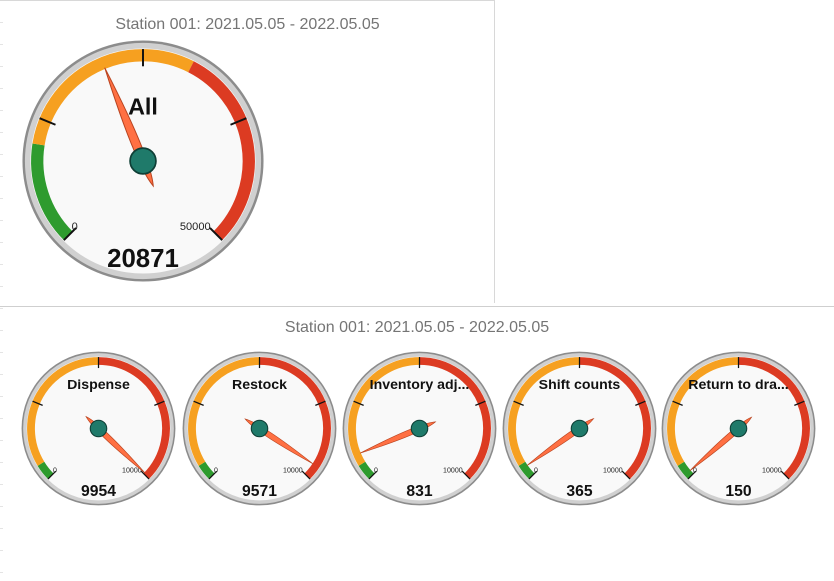 The height and width of the screenshot is (581, 834). Describe the element at coordinates (132, 470) in the screenshot. I see `gauge-1-max-label: 10000` at that location.